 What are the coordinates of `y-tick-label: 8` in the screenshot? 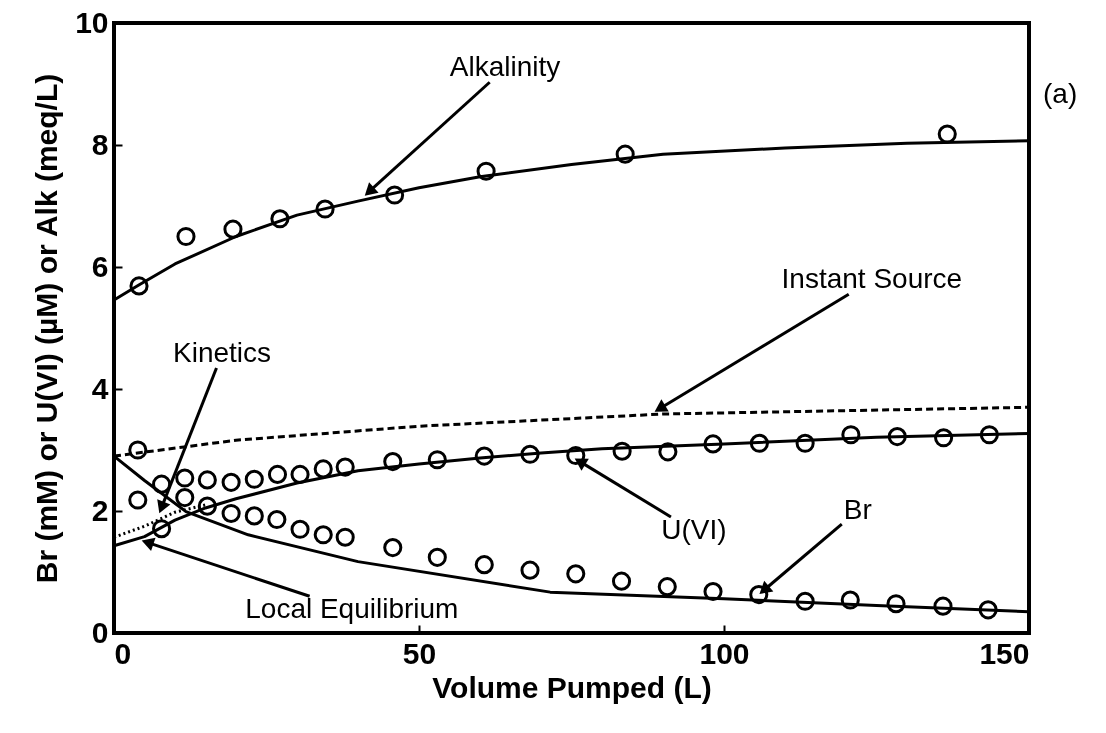 It's located at (100, 144).